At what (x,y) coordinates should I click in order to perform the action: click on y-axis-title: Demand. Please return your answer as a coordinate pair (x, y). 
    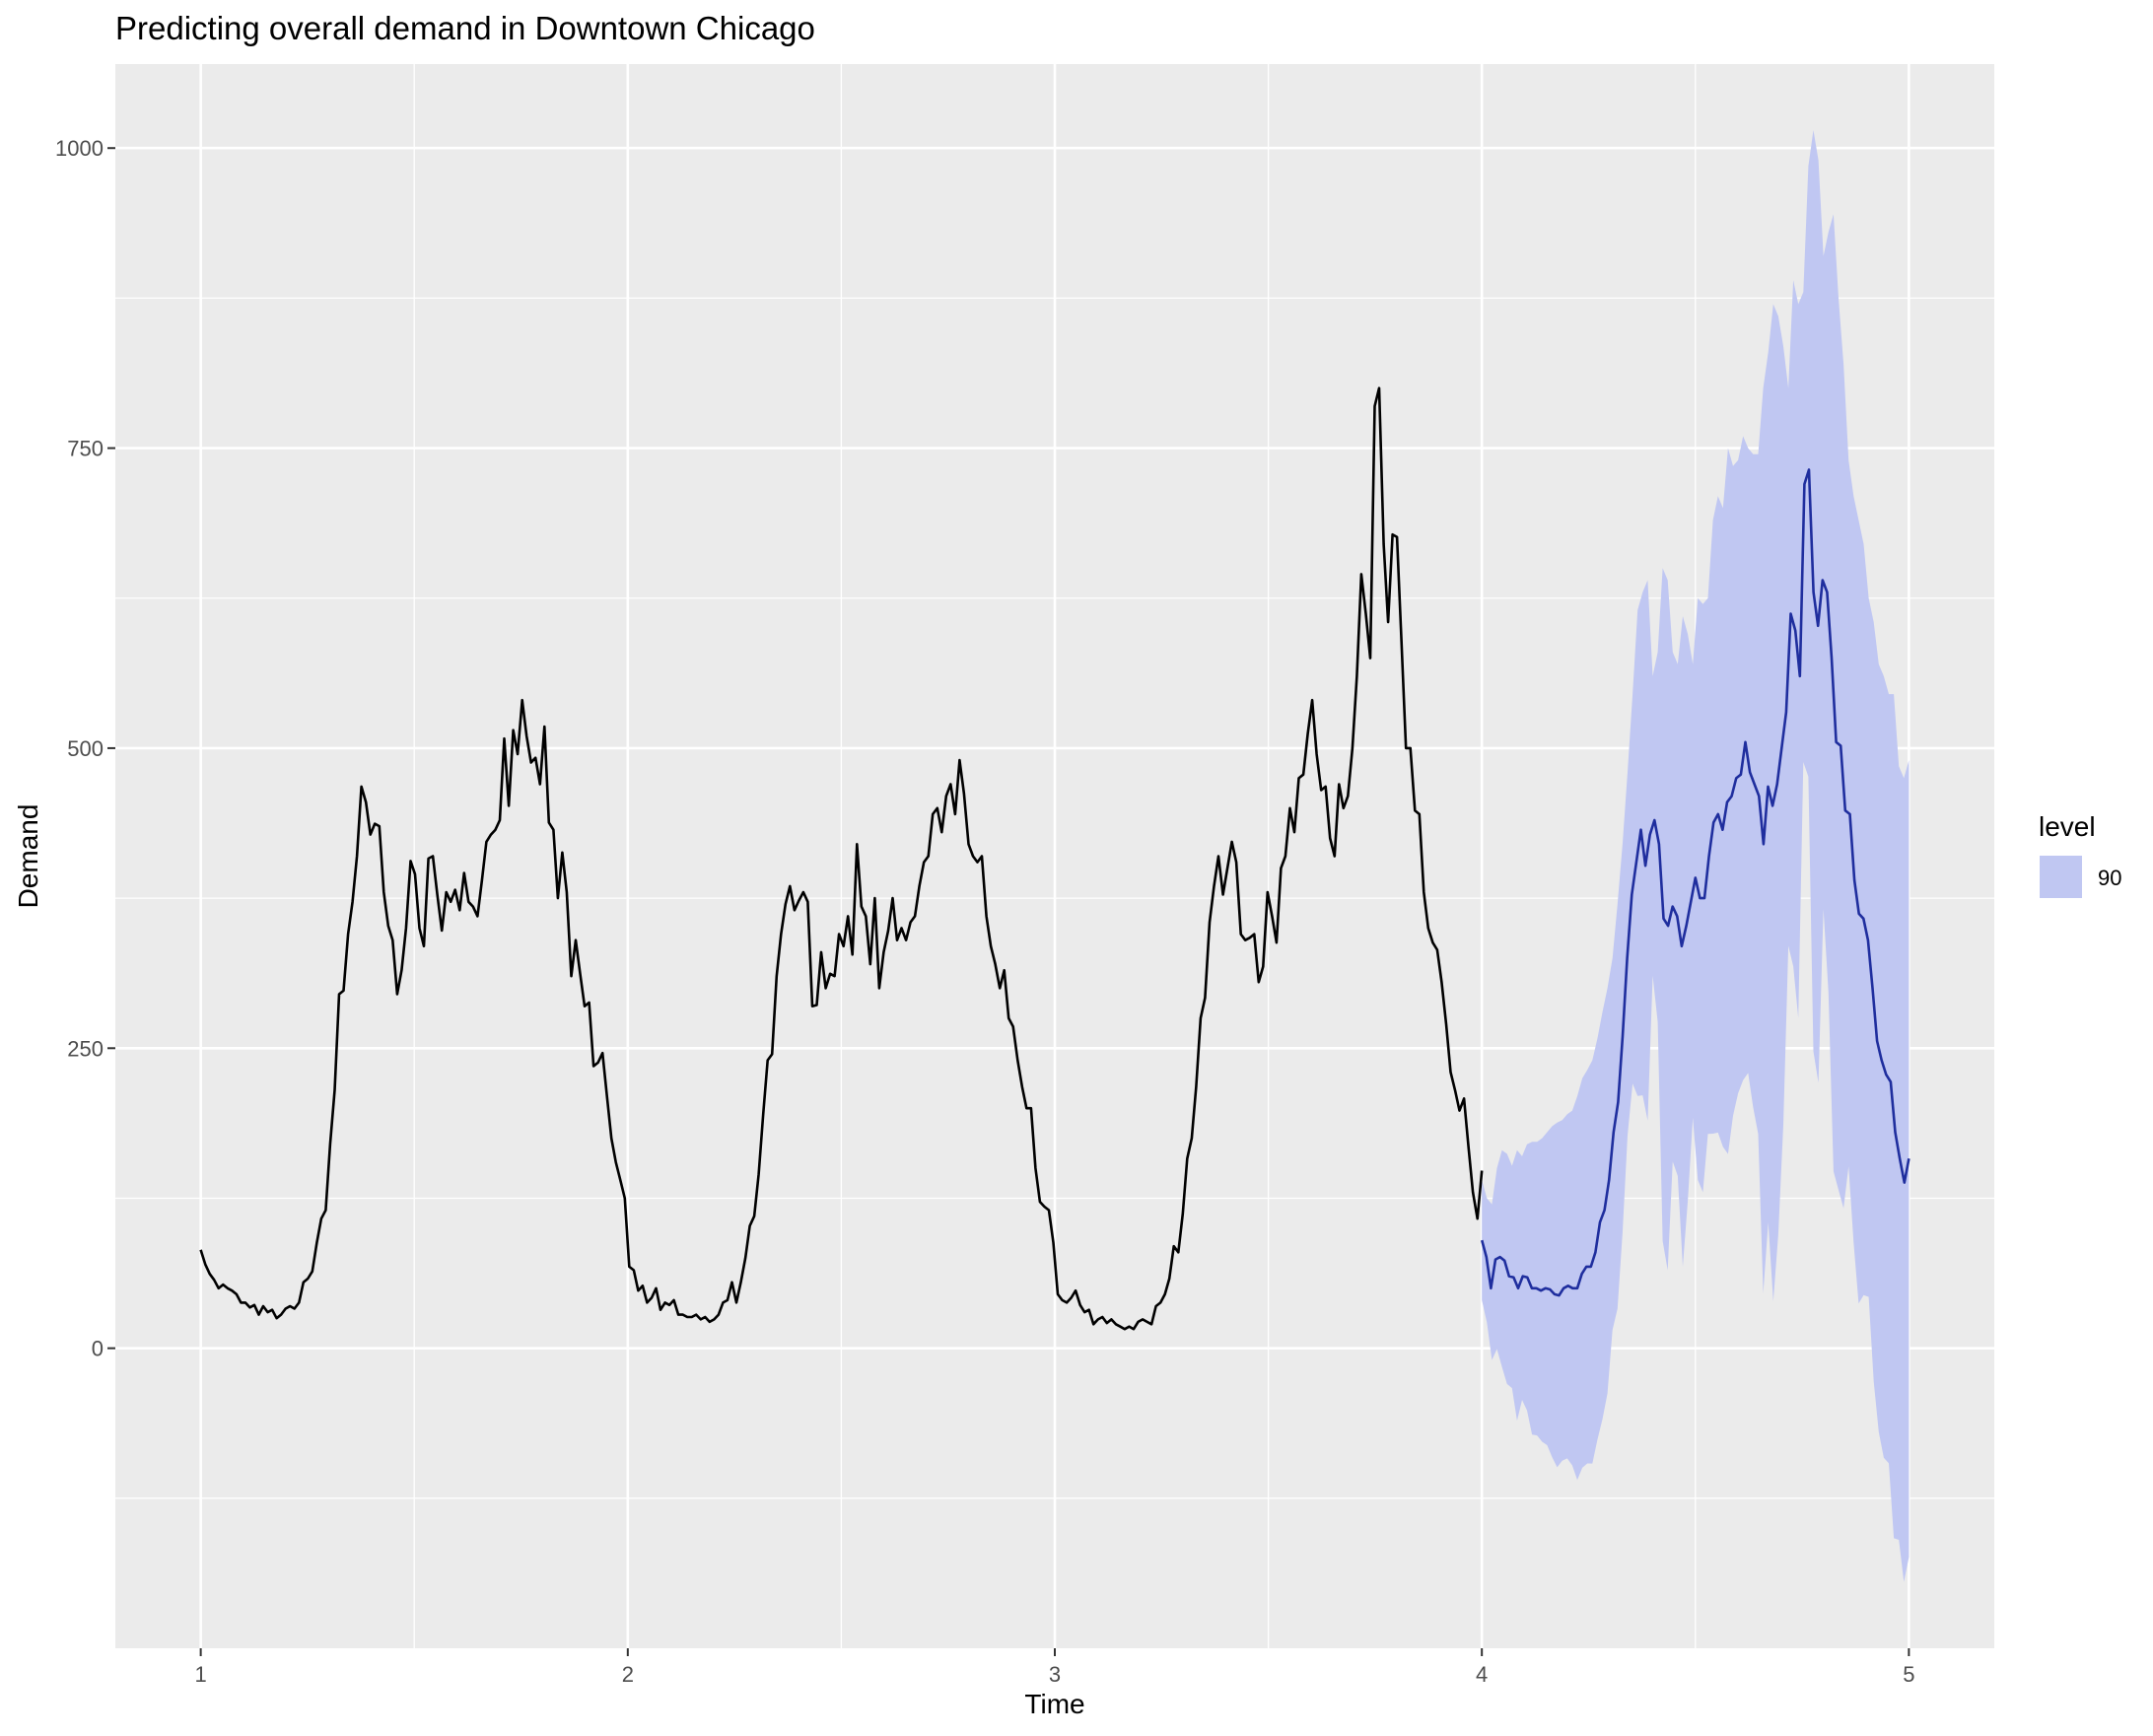
    Looking at the image, I should click on (28, 857).